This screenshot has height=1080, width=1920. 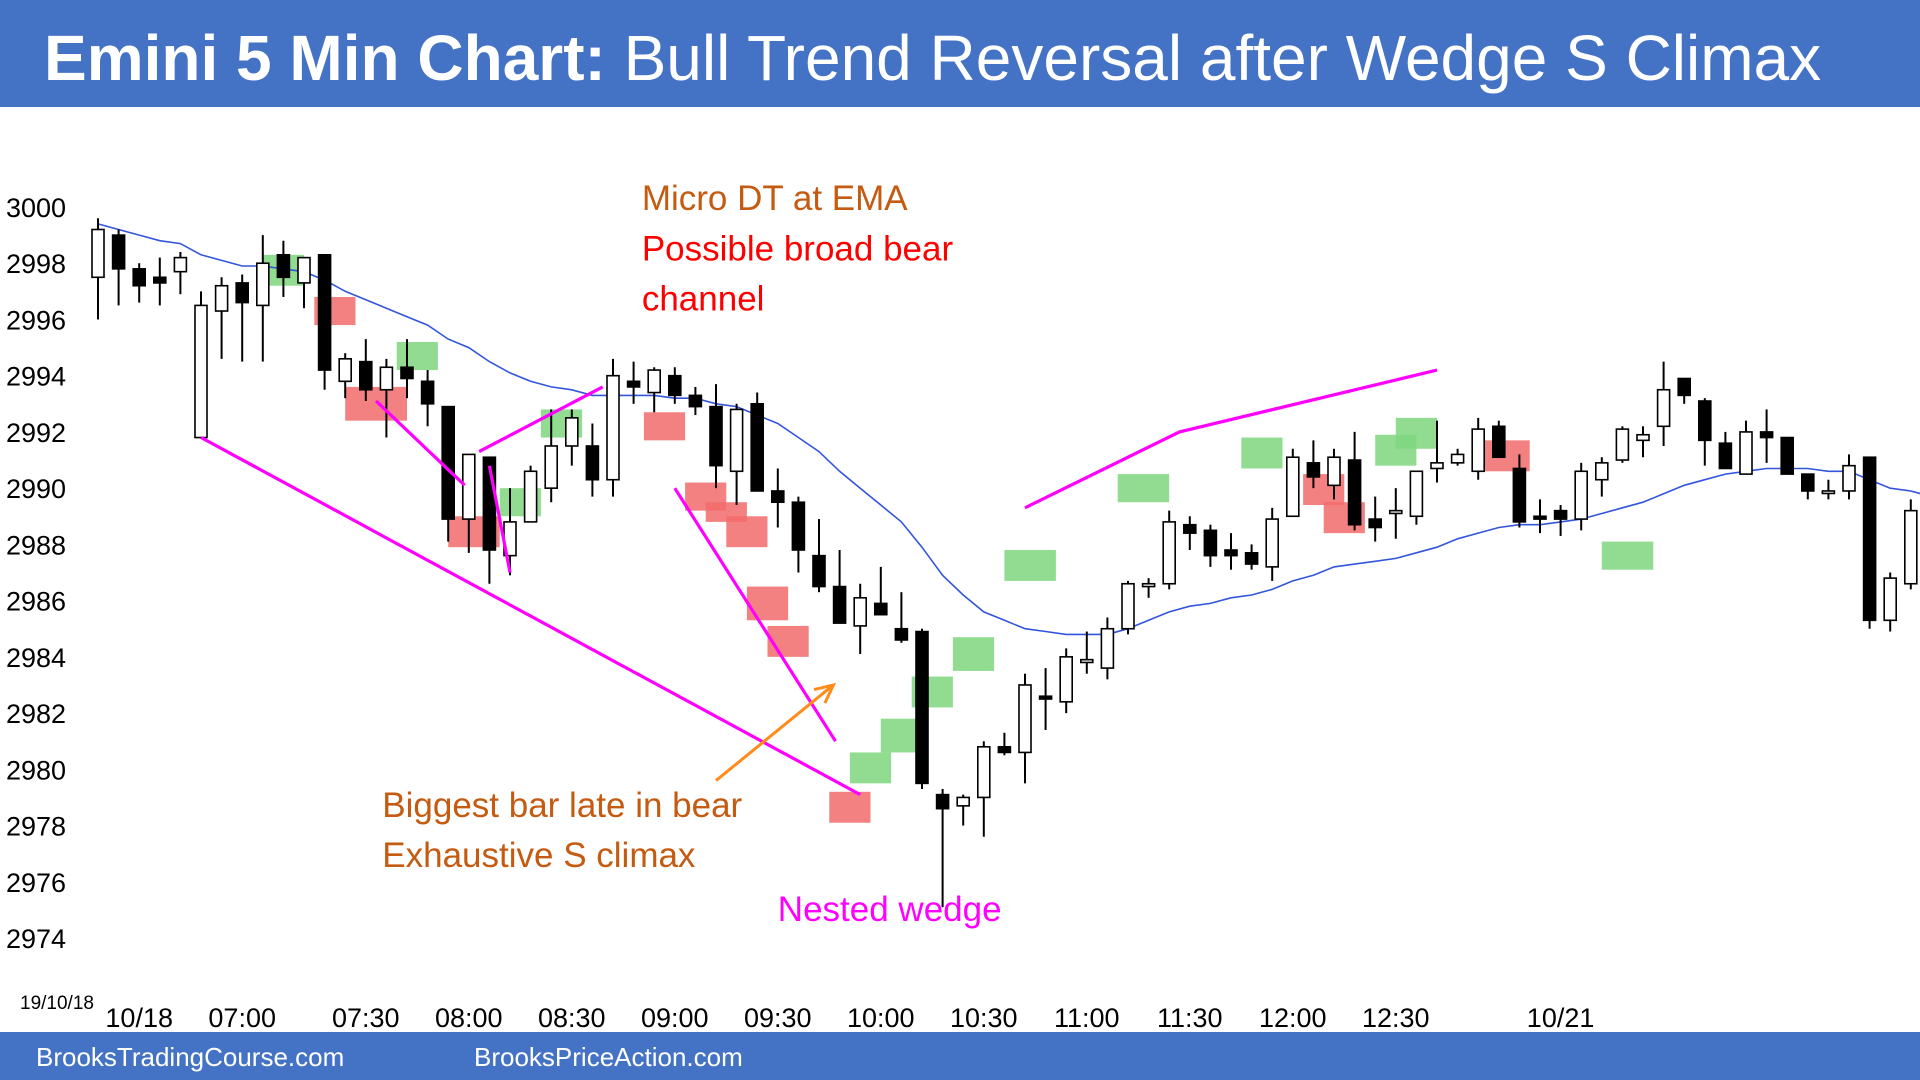 I want to click on footer-banner, so click(x=960, y=1056).